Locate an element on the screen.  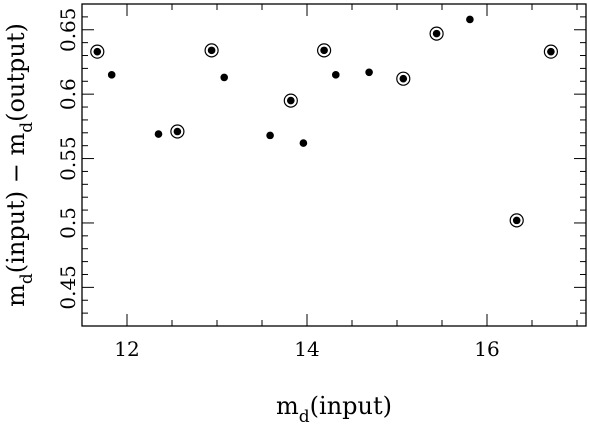
y-axis-label-part-1: m is located at coordinates (16, 295).